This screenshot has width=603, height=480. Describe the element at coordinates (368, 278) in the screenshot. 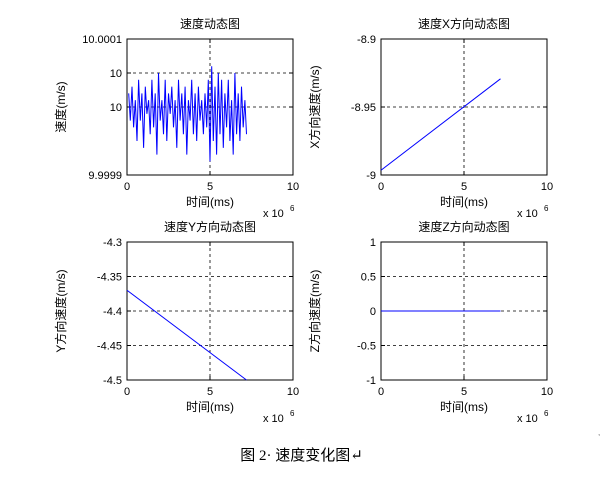

I see `y-tick-label-speed-z: 0.5` at that location.